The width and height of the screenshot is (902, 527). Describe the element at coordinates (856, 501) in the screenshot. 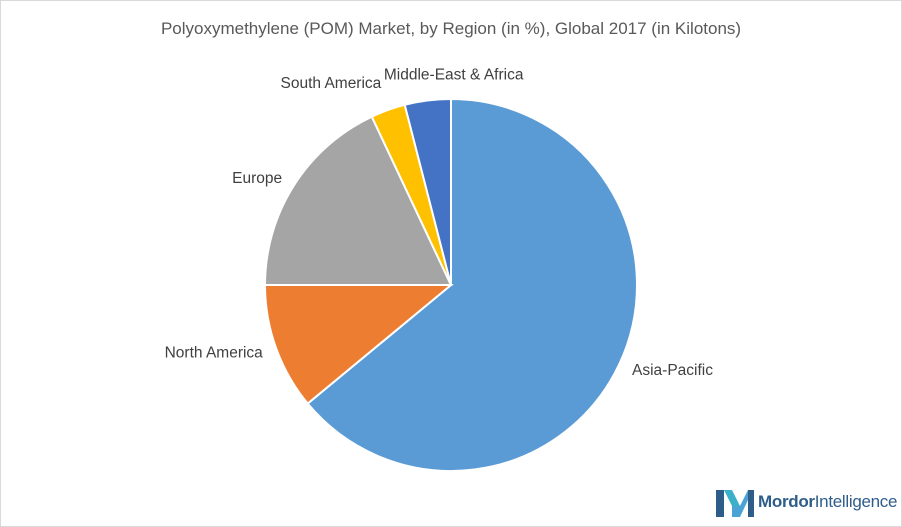

I see `brand-word-2: Intelligence` at that location.